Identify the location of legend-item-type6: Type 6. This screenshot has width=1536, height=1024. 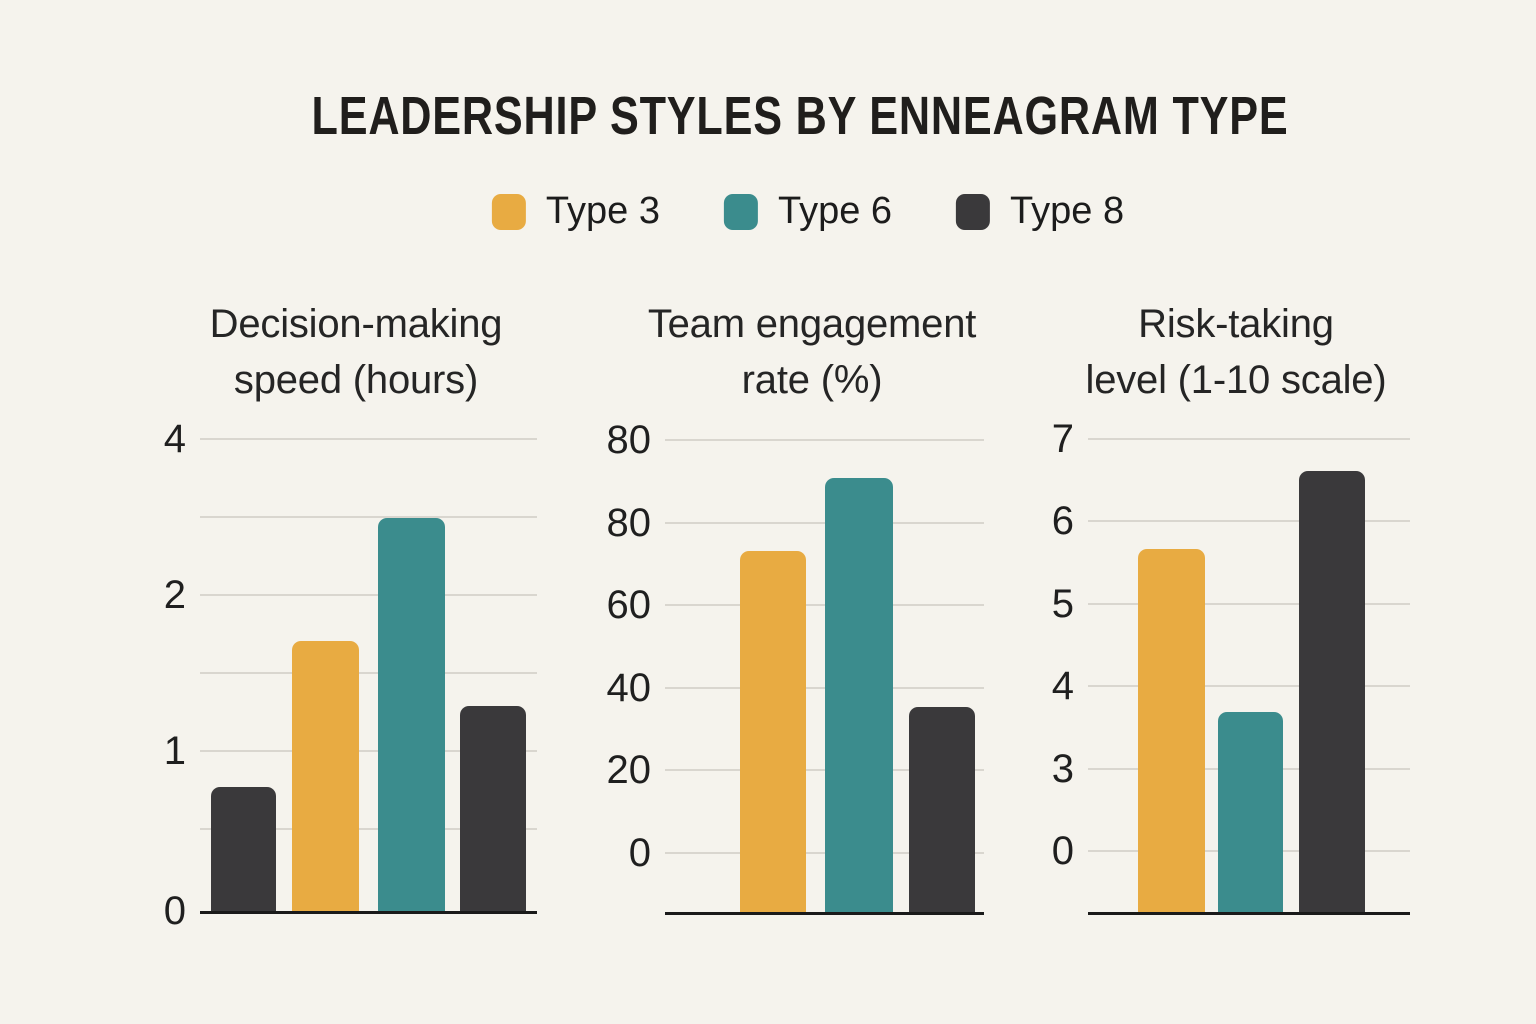
(808, 211).